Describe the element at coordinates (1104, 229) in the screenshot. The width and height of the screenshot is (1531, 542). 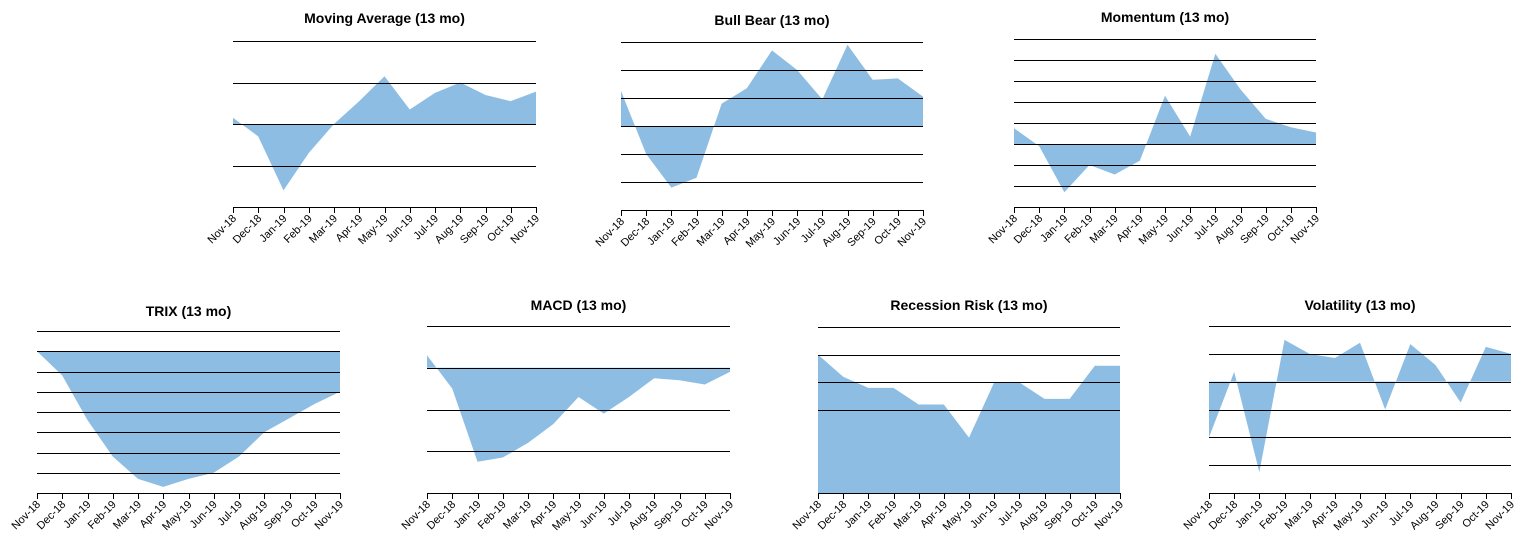
I see `momentum-x-tick-label: Mar-19` at that location.